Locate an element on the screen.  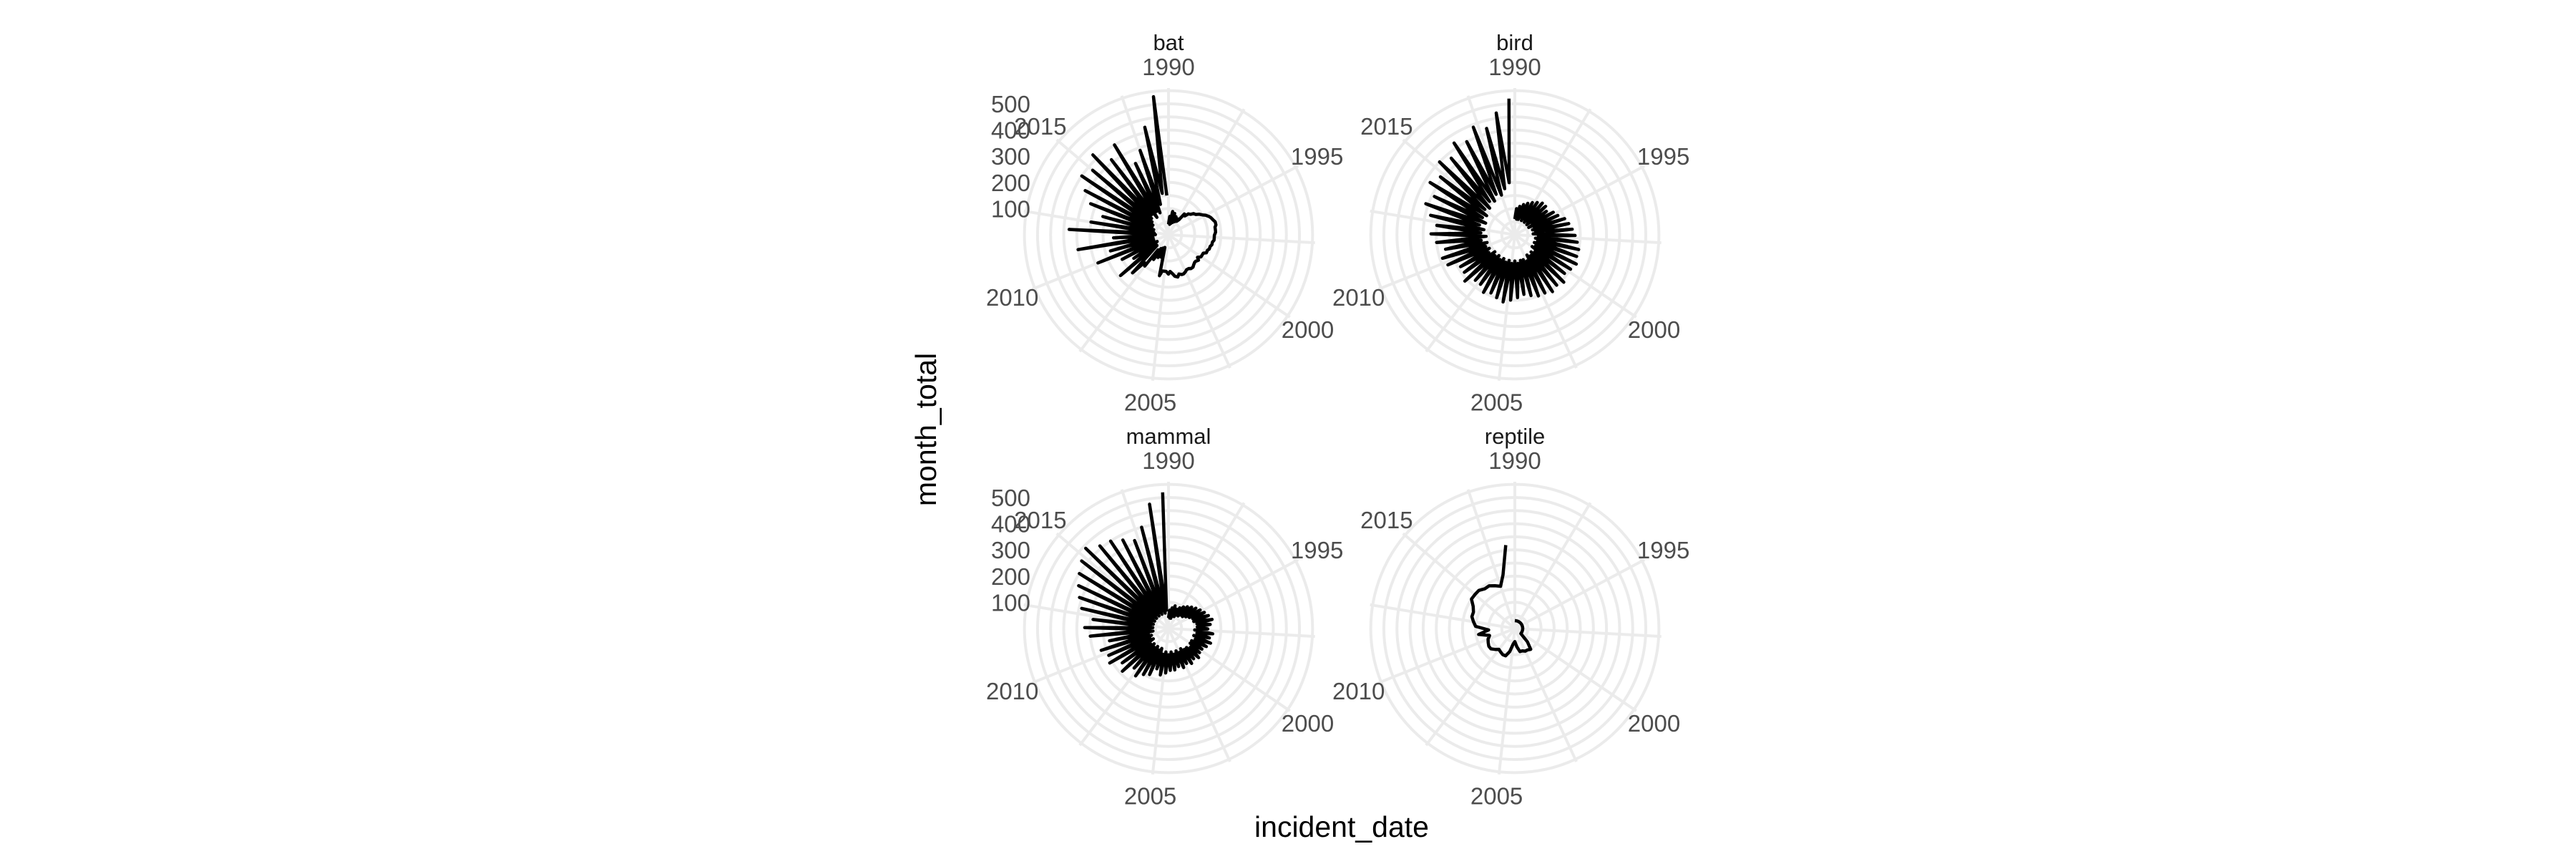
panel-title-reptile: reptile is located at coordinates (1515, 436).